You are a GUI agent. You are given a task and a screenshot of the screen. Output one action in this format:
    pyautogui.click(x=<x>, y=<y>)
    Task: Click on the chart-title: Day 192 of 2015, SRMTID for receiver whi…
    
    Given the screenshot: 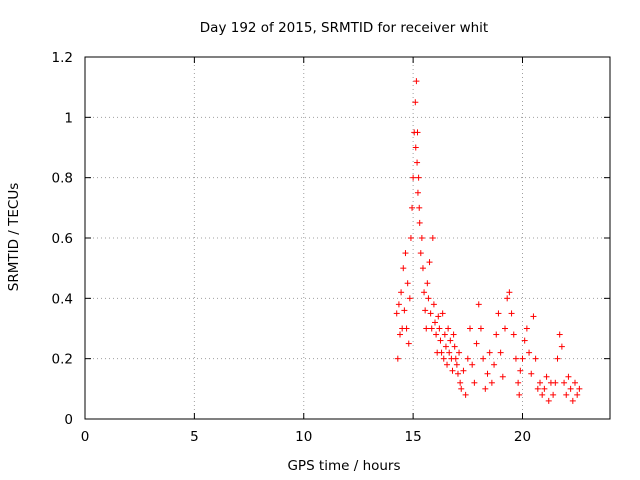 What is the action you would take?
    pyautogui.click(x=344, y=28)
    